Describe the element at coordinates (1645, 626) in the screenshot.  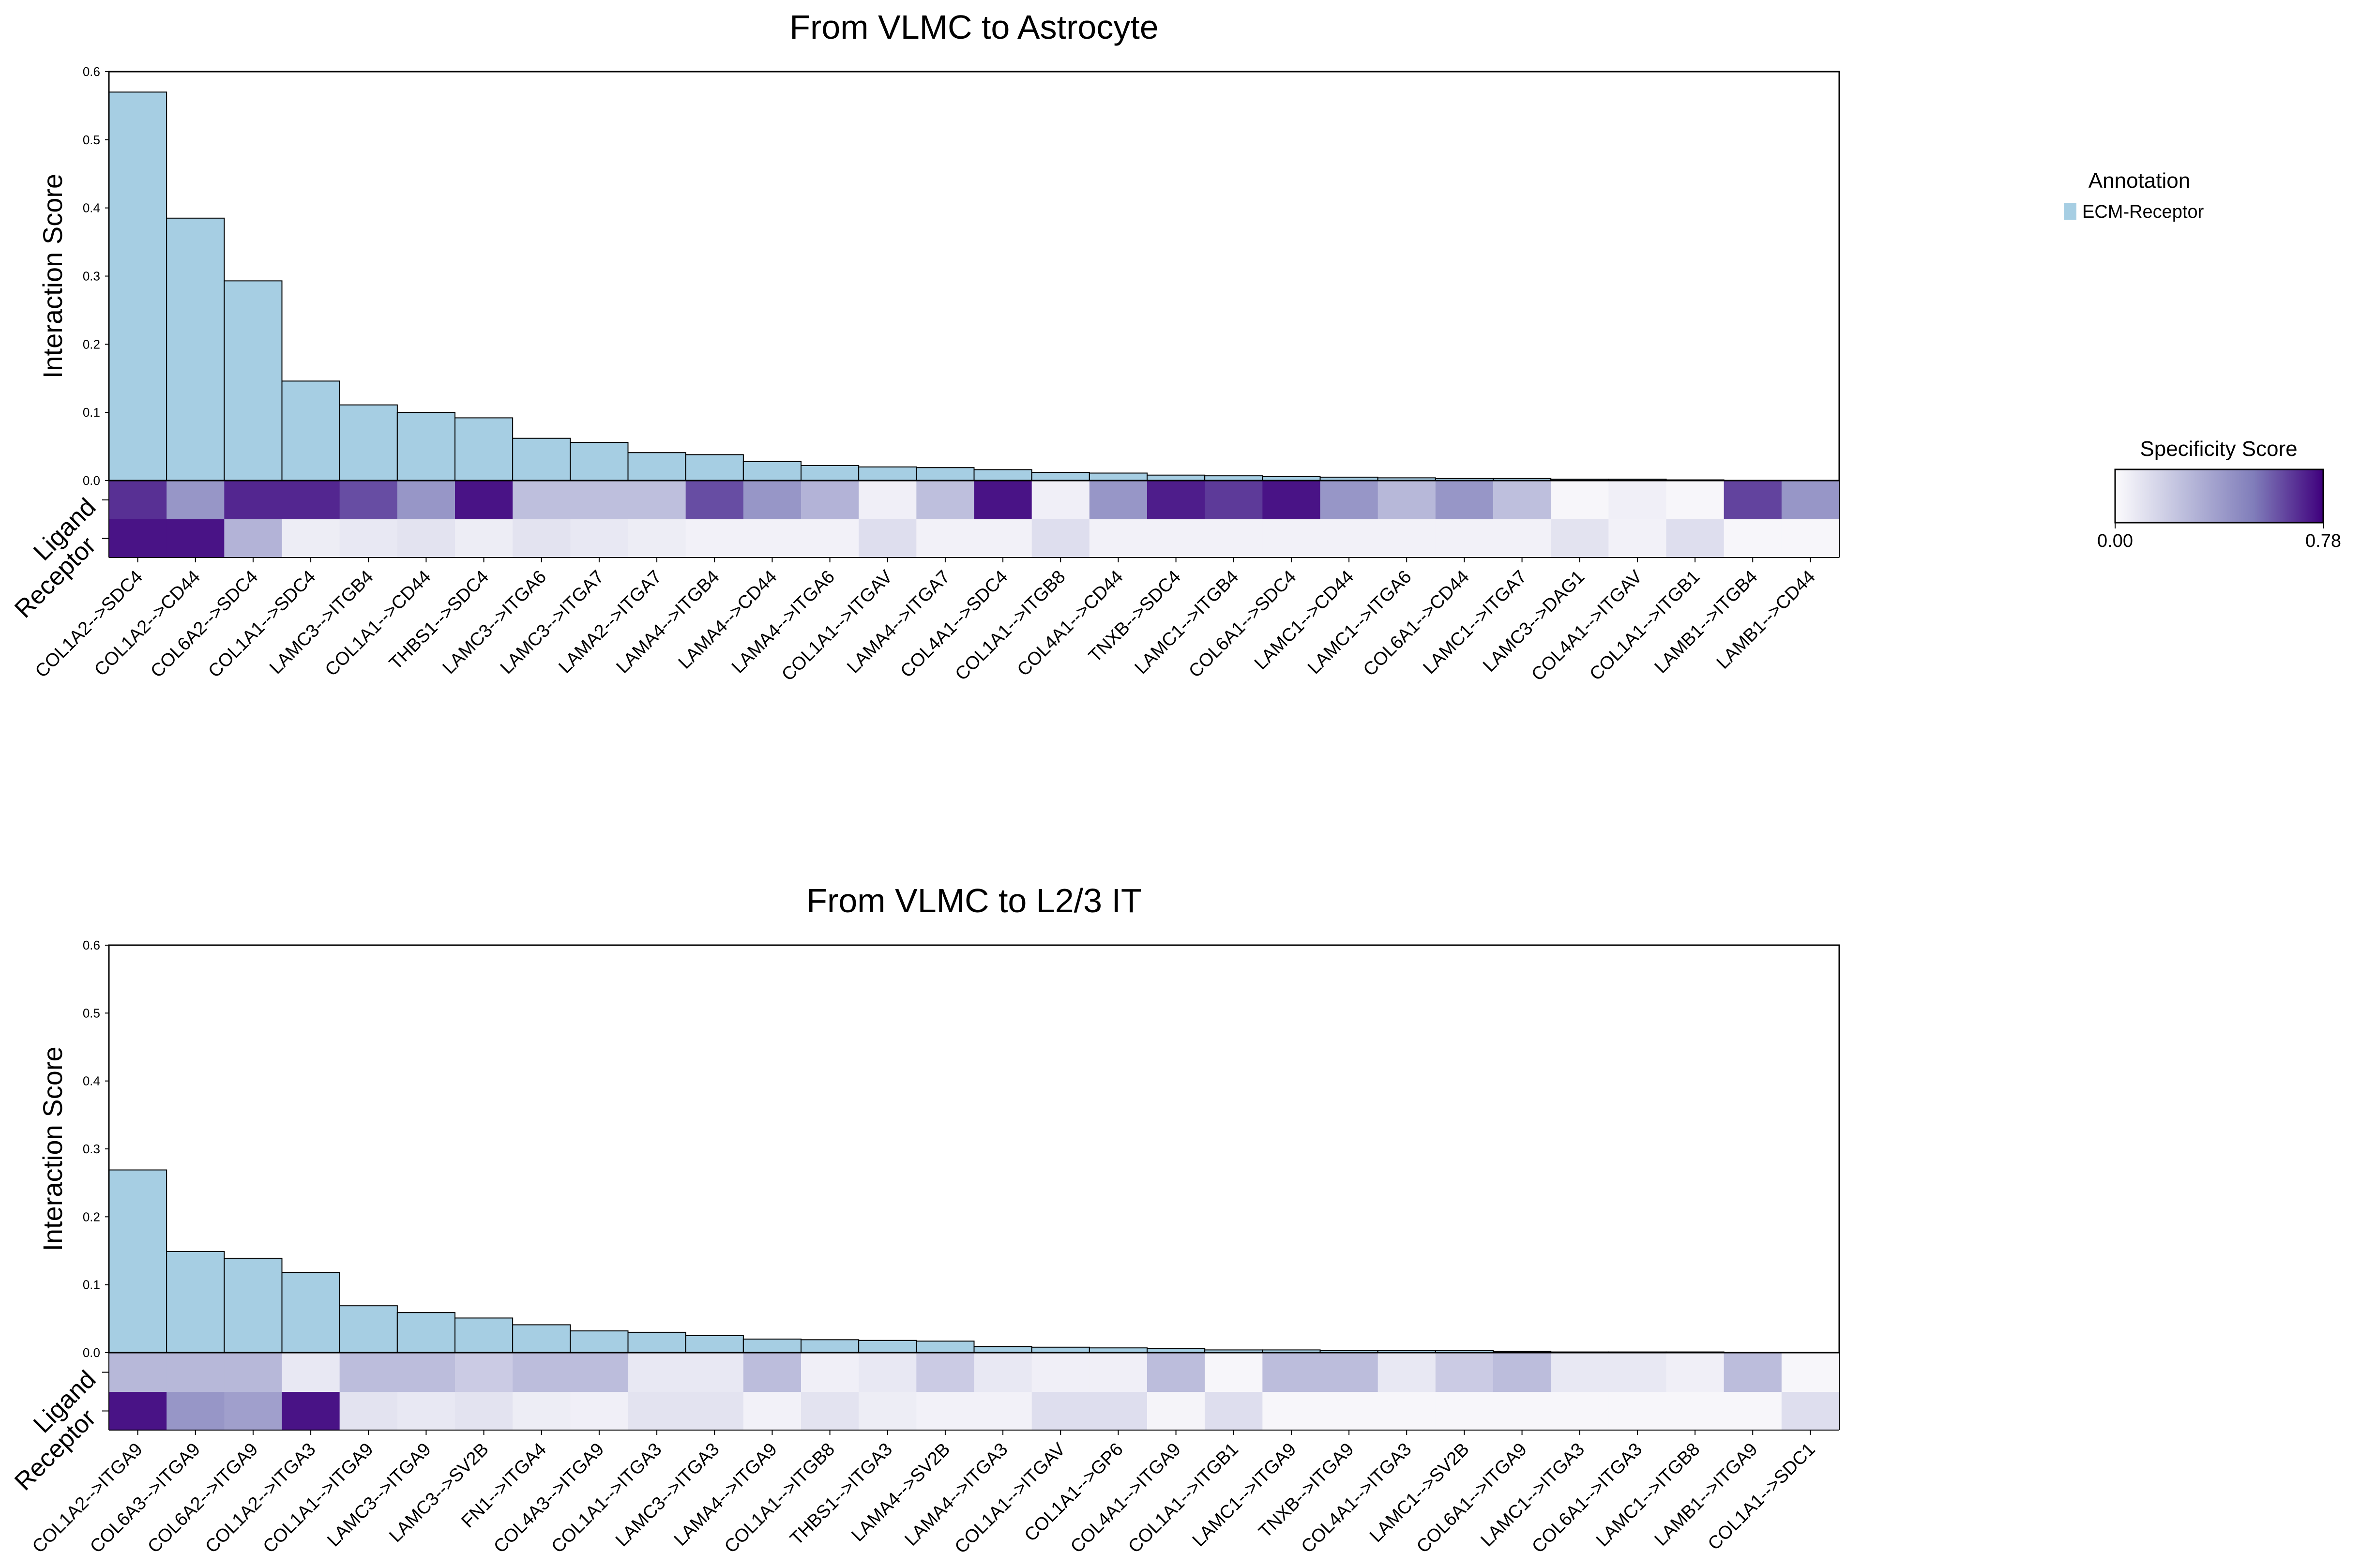
I see `x-tick-label: COL1A1-->ITGB1` at that location.